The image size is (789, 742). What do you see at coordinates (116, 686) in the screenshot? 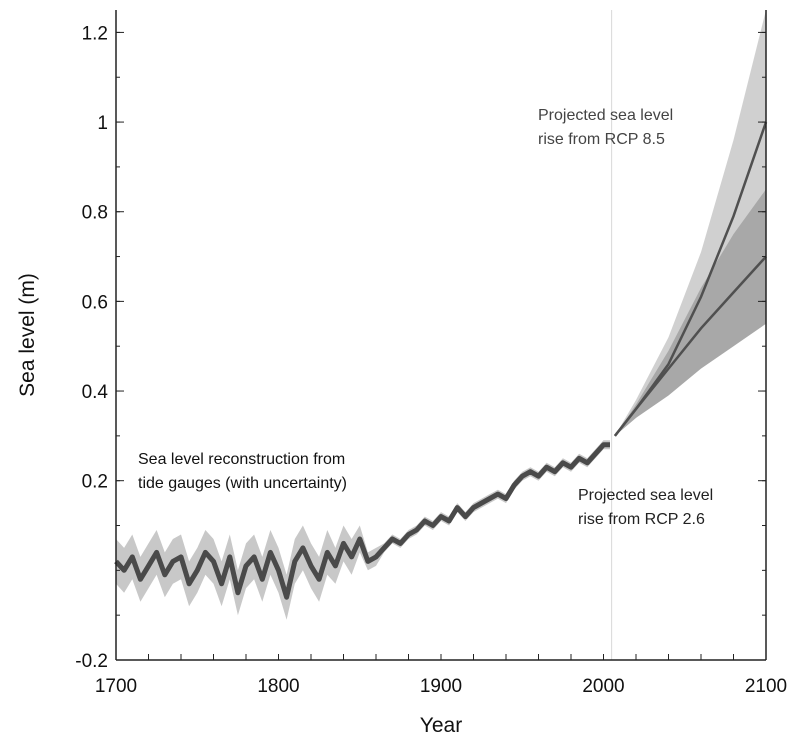
I see `x-tick-label: 1700` at bounding box center [116, 686].